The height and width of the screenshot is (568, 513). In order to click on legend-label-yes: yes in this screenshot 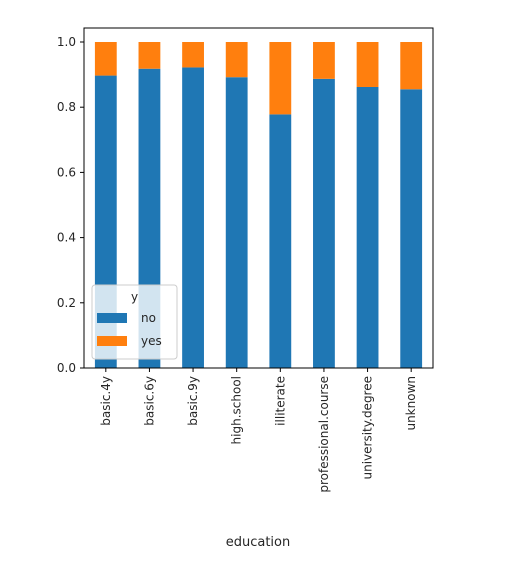, I will do `click(151, 341)`.